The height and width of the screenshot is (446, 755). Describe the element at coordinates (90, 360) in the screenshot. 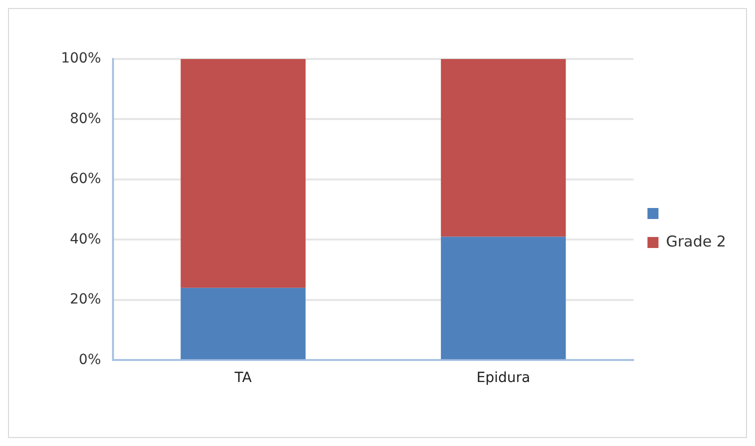

I see `y-tick-label: 0%` at that location.